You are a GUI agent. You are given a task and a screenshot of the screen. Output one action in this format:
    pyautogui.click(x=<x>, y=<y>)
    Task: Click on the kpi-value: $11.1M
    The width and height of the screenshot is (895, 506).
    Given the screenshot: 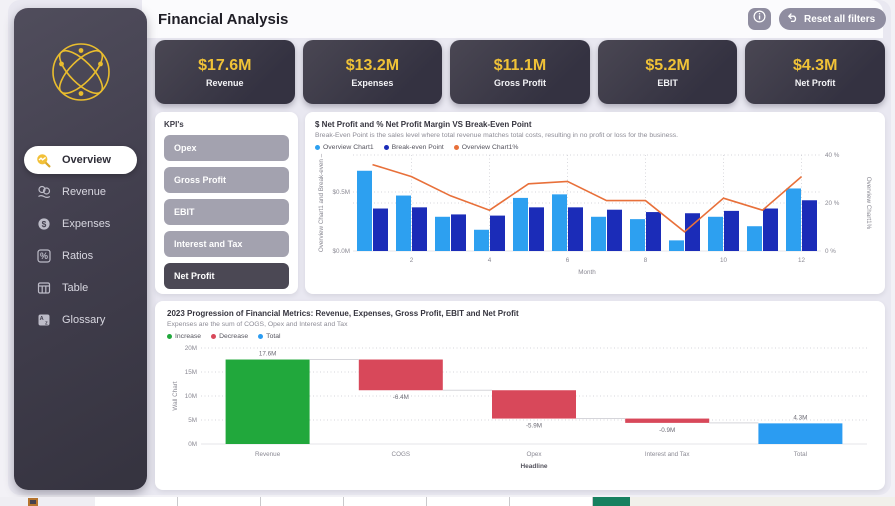 What is the action you would take?
    pyautogui.click(x=520, y=65)
    